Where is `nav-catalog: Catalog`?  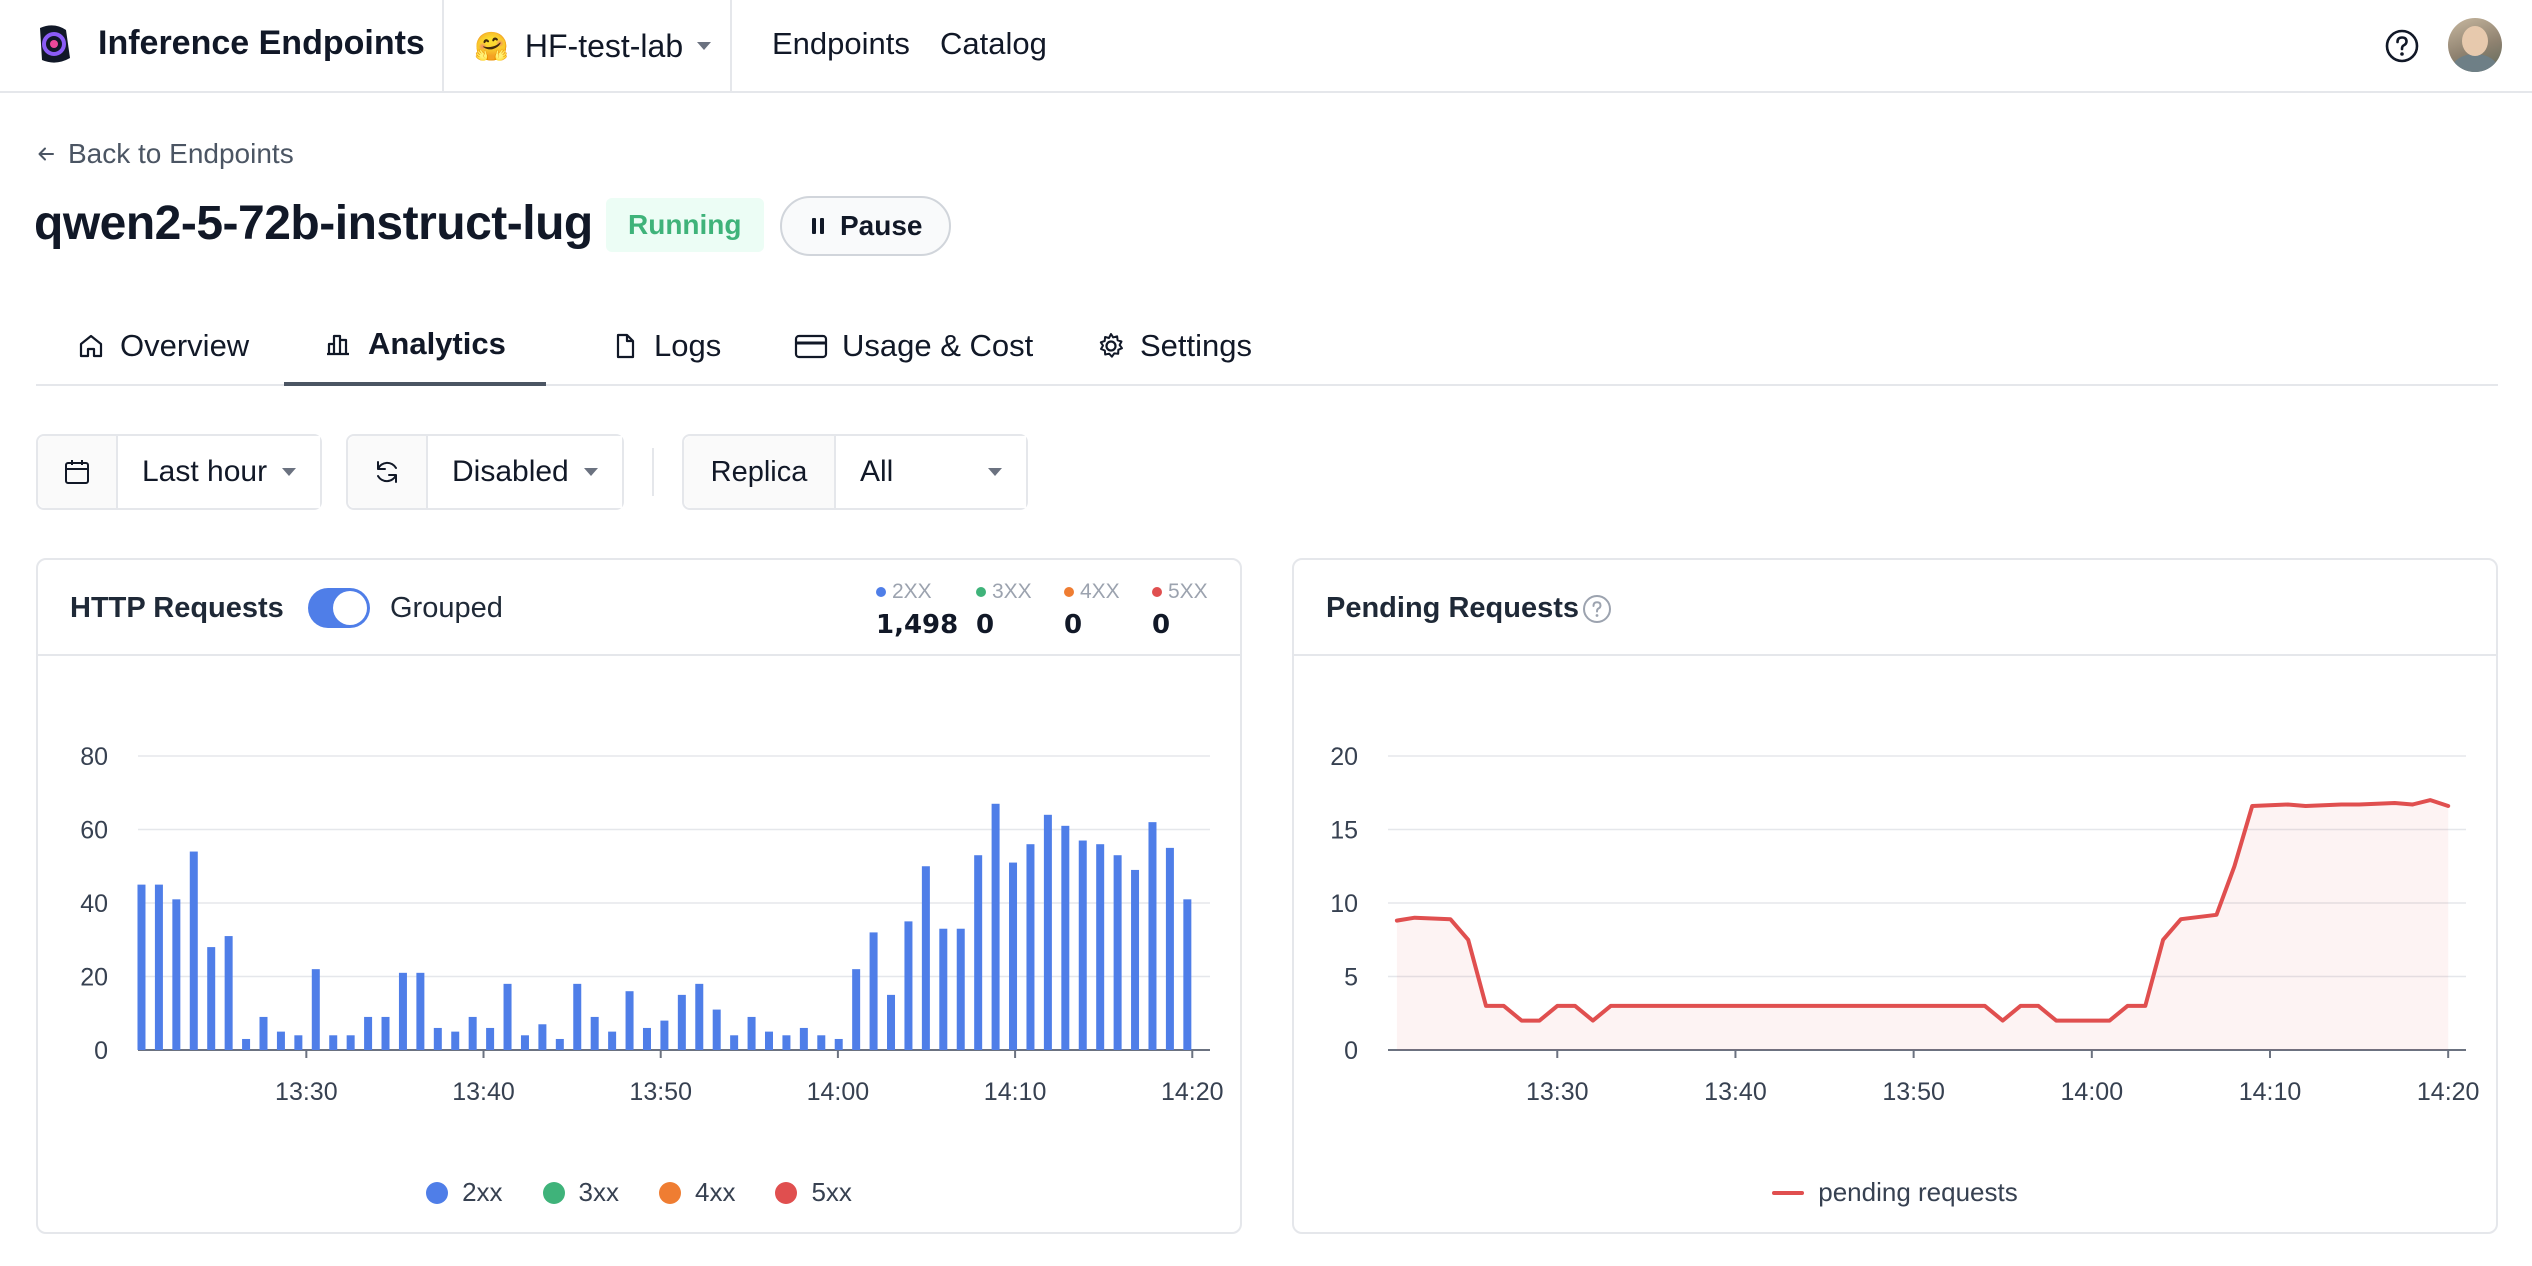 nav-catalog: Catalog is located at coordinates (993, 43).